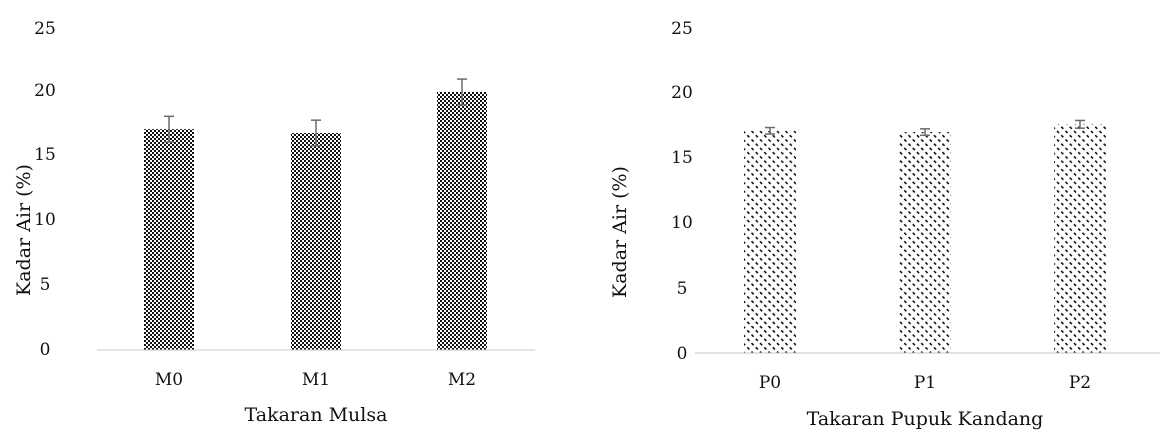 The image size is (1161, 432). I want to click on bar-p2, so click(1080, 238).